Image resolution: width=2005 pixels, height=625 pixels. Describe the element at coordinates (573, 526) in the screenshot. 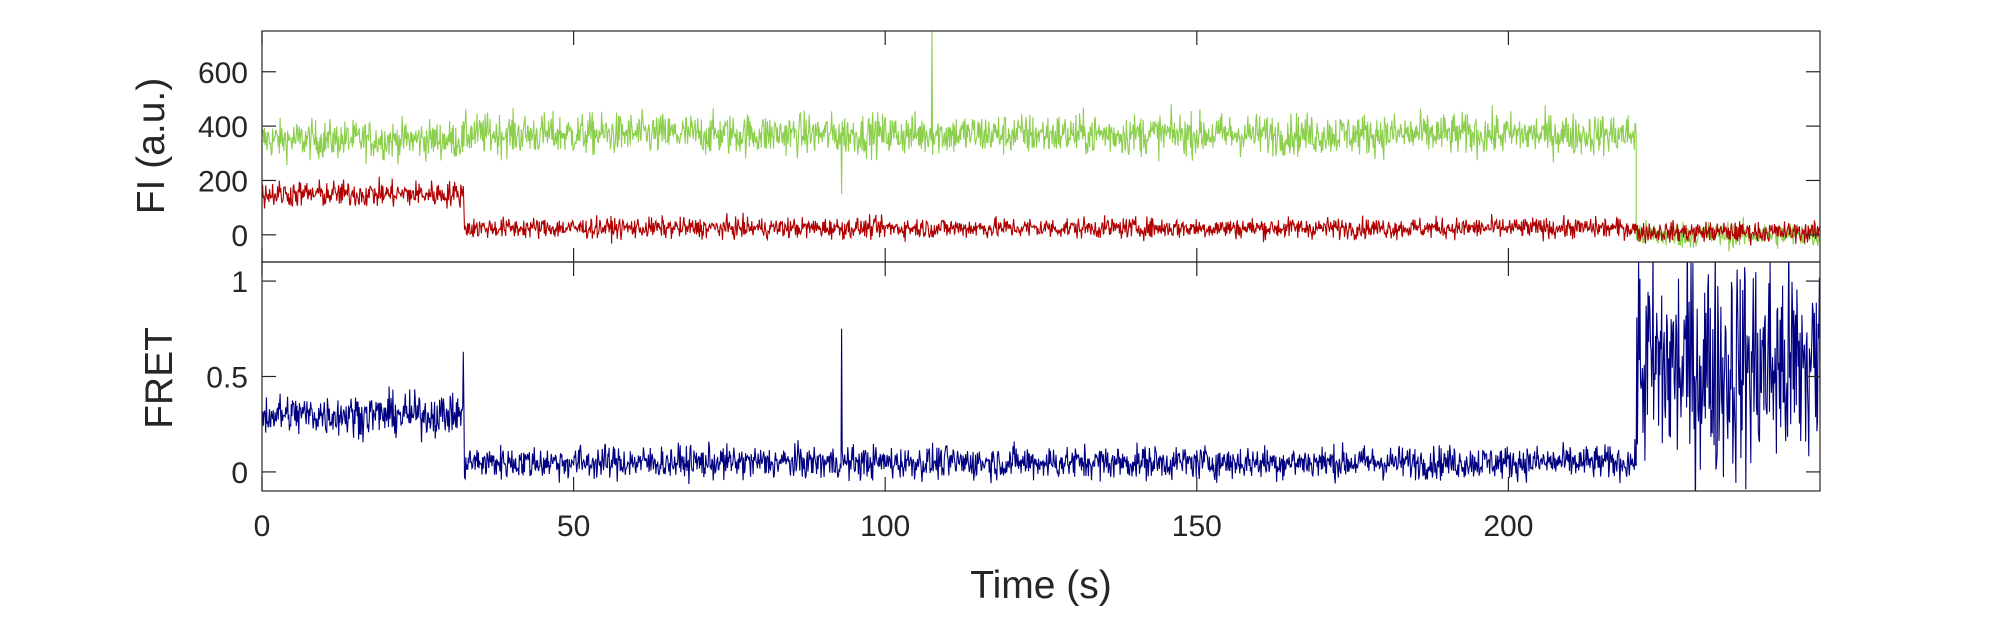

I see `x-tick-label: 50` at that location.